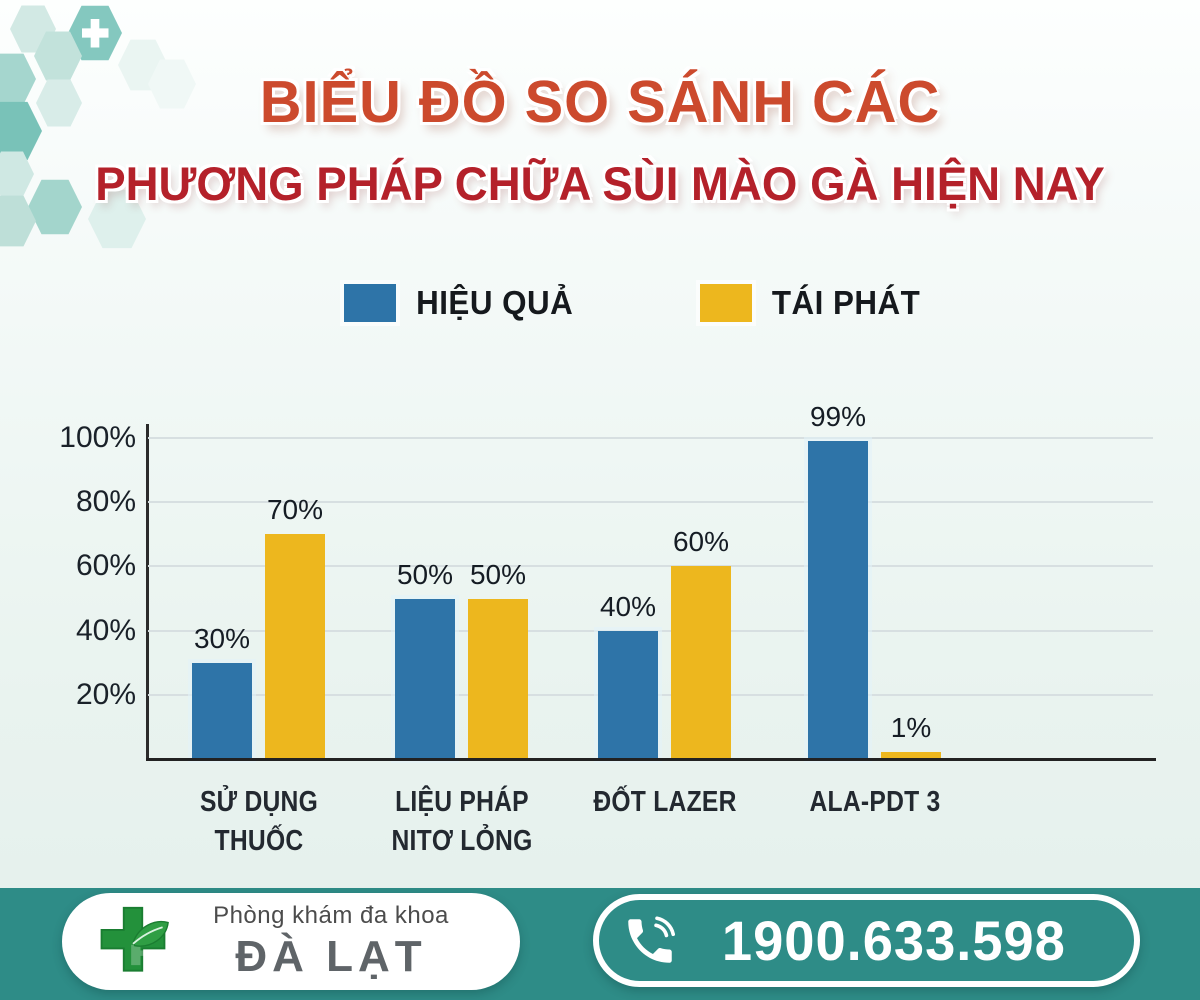  Describe the element at coordinates (838, 417) in the screenshot. I see `bar-value-label: 99%` at that location.